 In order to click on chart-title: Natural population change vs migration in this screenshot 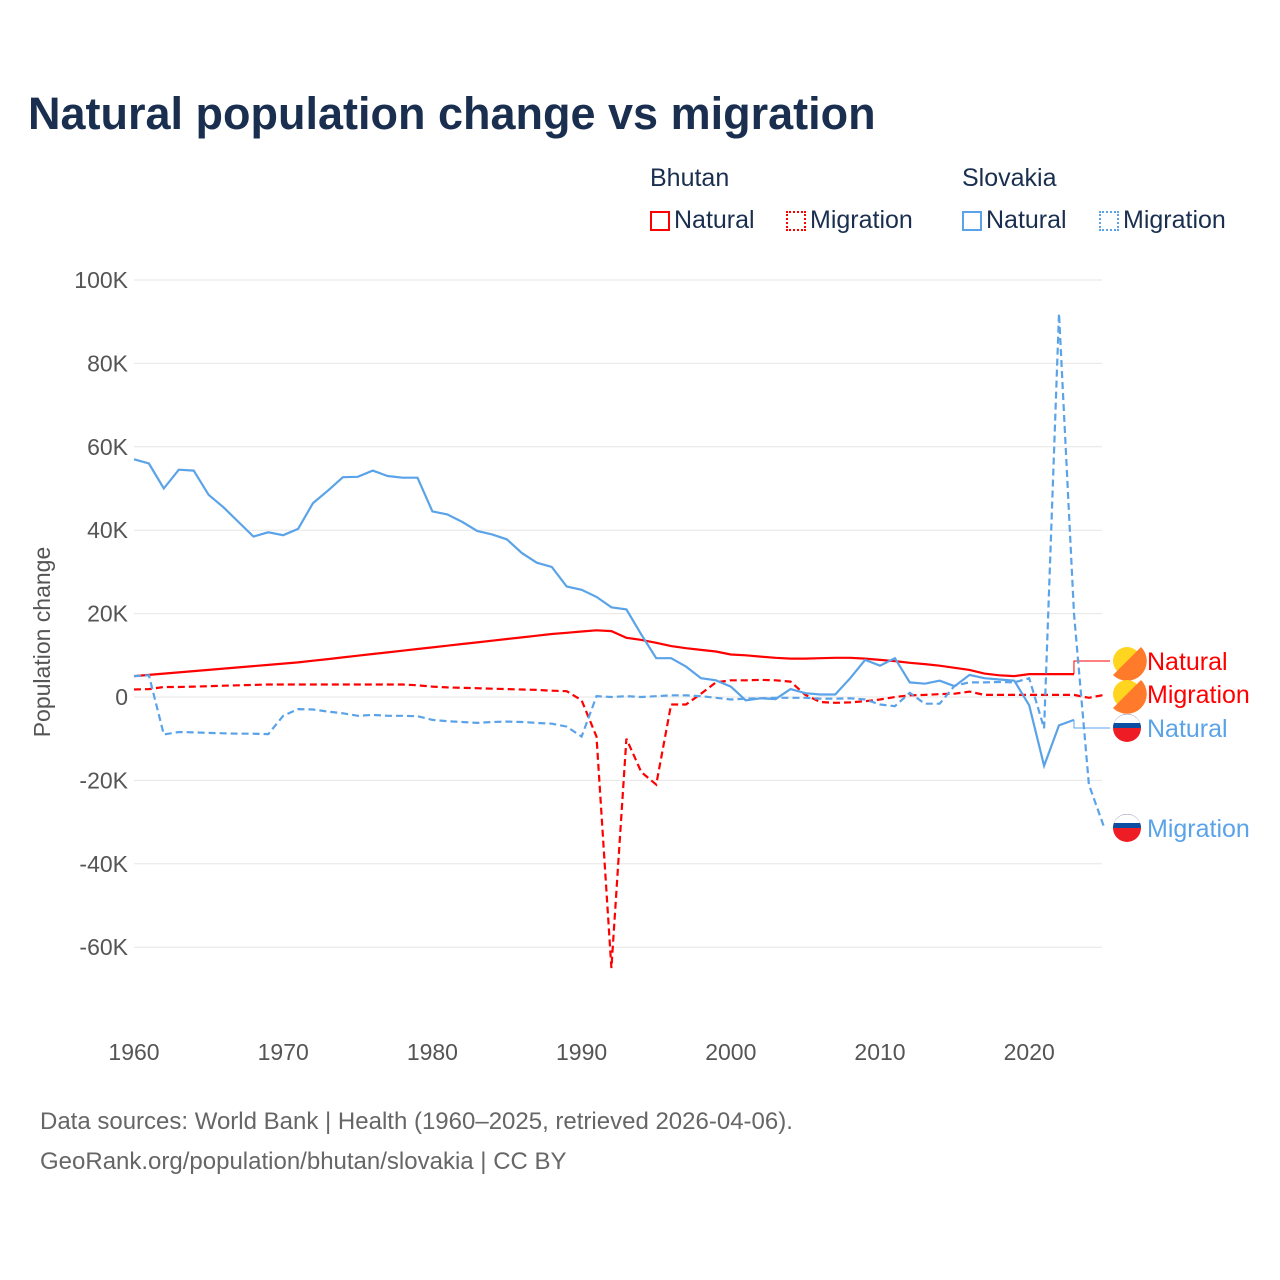, I will do `click(452, 113)`.